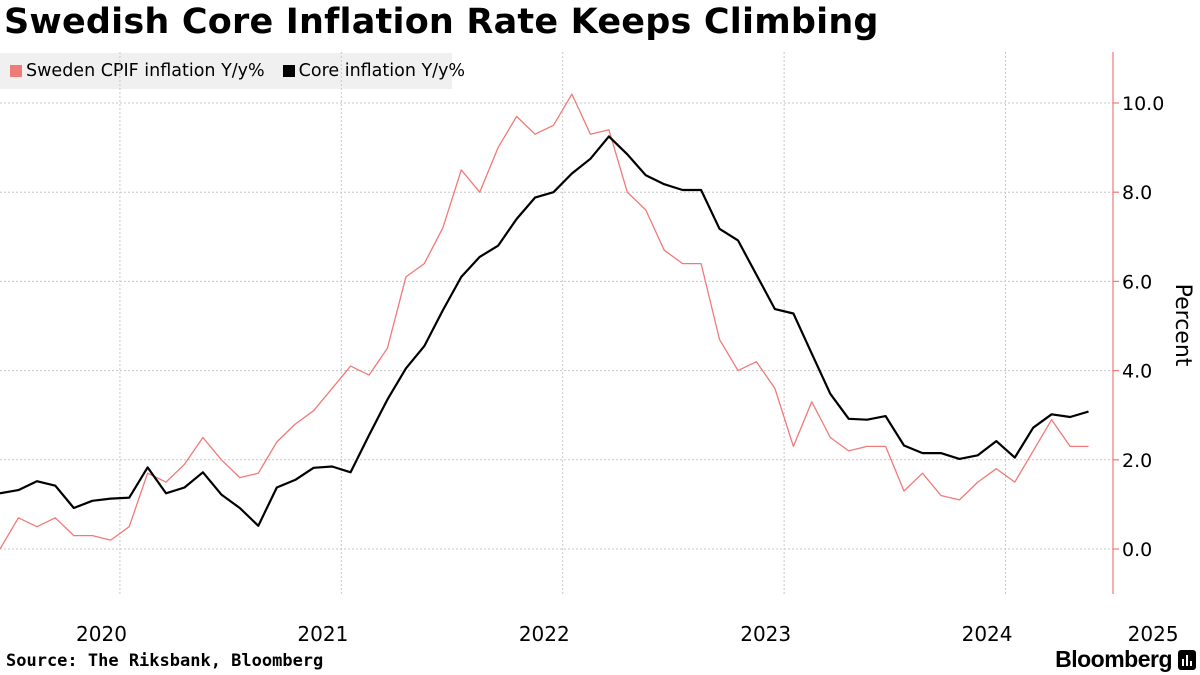 Image resolution: width=1200 pixels, height=675 pixels. What do you see at coordinates (16, 71) in the screenshot?
I see `legend-swatch-cpif` at bounding box center [16, 71].